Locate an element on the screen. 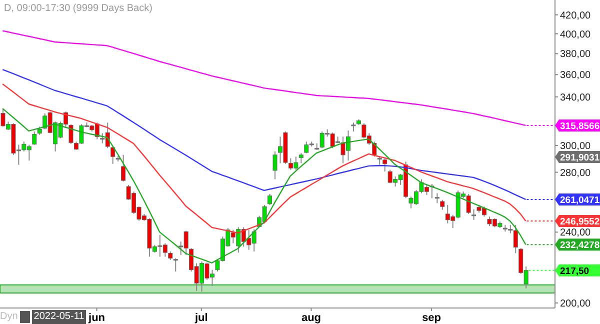  data-label: 315,8566 is located at coordinates (580, 126).